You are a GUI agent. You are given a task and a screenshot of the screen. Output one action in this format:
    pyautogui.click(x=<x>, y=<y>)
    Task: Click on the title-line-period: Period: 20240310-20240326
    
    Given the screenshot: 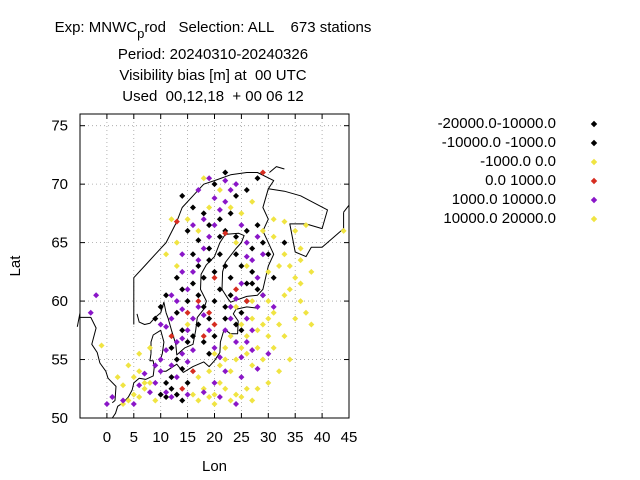 What is the action you would take?
    pyautogui.click(x=213, y=54)
    